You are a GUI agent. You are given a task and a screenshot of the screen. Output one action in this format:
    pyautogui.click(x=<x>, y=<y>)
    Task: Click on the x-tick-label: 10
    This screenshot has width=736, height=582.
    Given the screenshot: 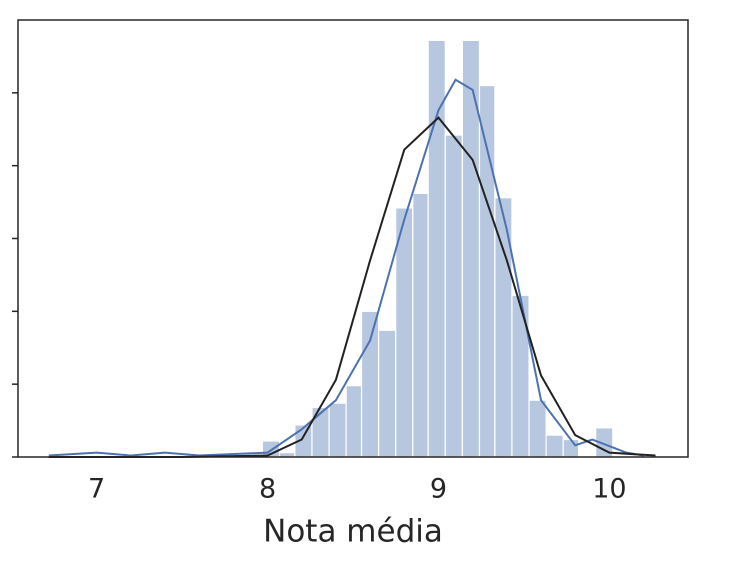 What is the action you would take?
    pyautogui.click(x=609, y=489)
    